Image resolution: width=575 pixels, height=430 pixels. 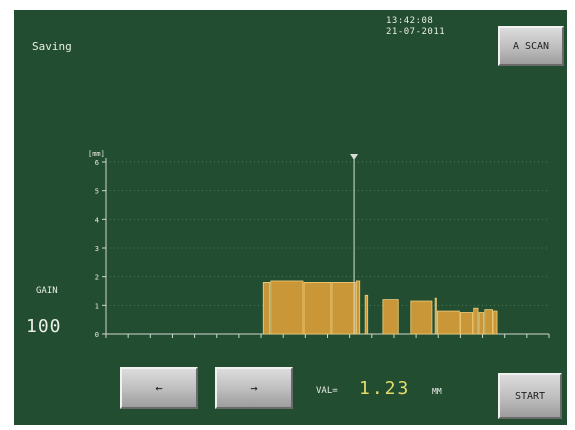 What do you see at coordinates (97, 335) in the screenshot?
I see `y-tick-label: 0` at bounding box center [97, 335].